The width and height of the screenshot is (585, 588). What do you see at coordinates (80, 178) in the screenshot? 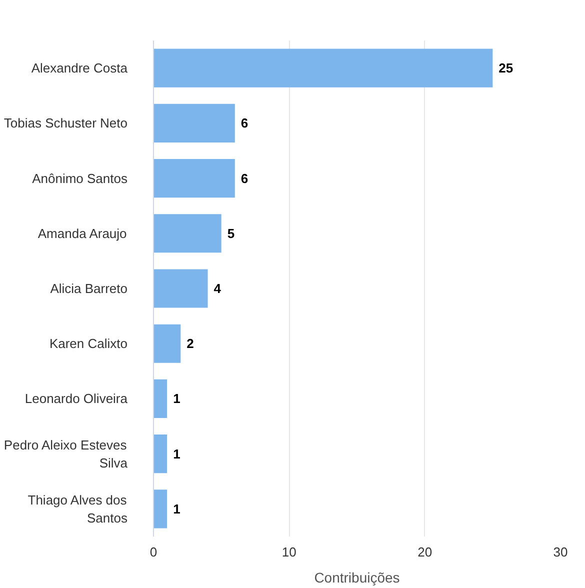
I see `y-tick-label: Anônimo Santos` at bounding box center [80, 178].